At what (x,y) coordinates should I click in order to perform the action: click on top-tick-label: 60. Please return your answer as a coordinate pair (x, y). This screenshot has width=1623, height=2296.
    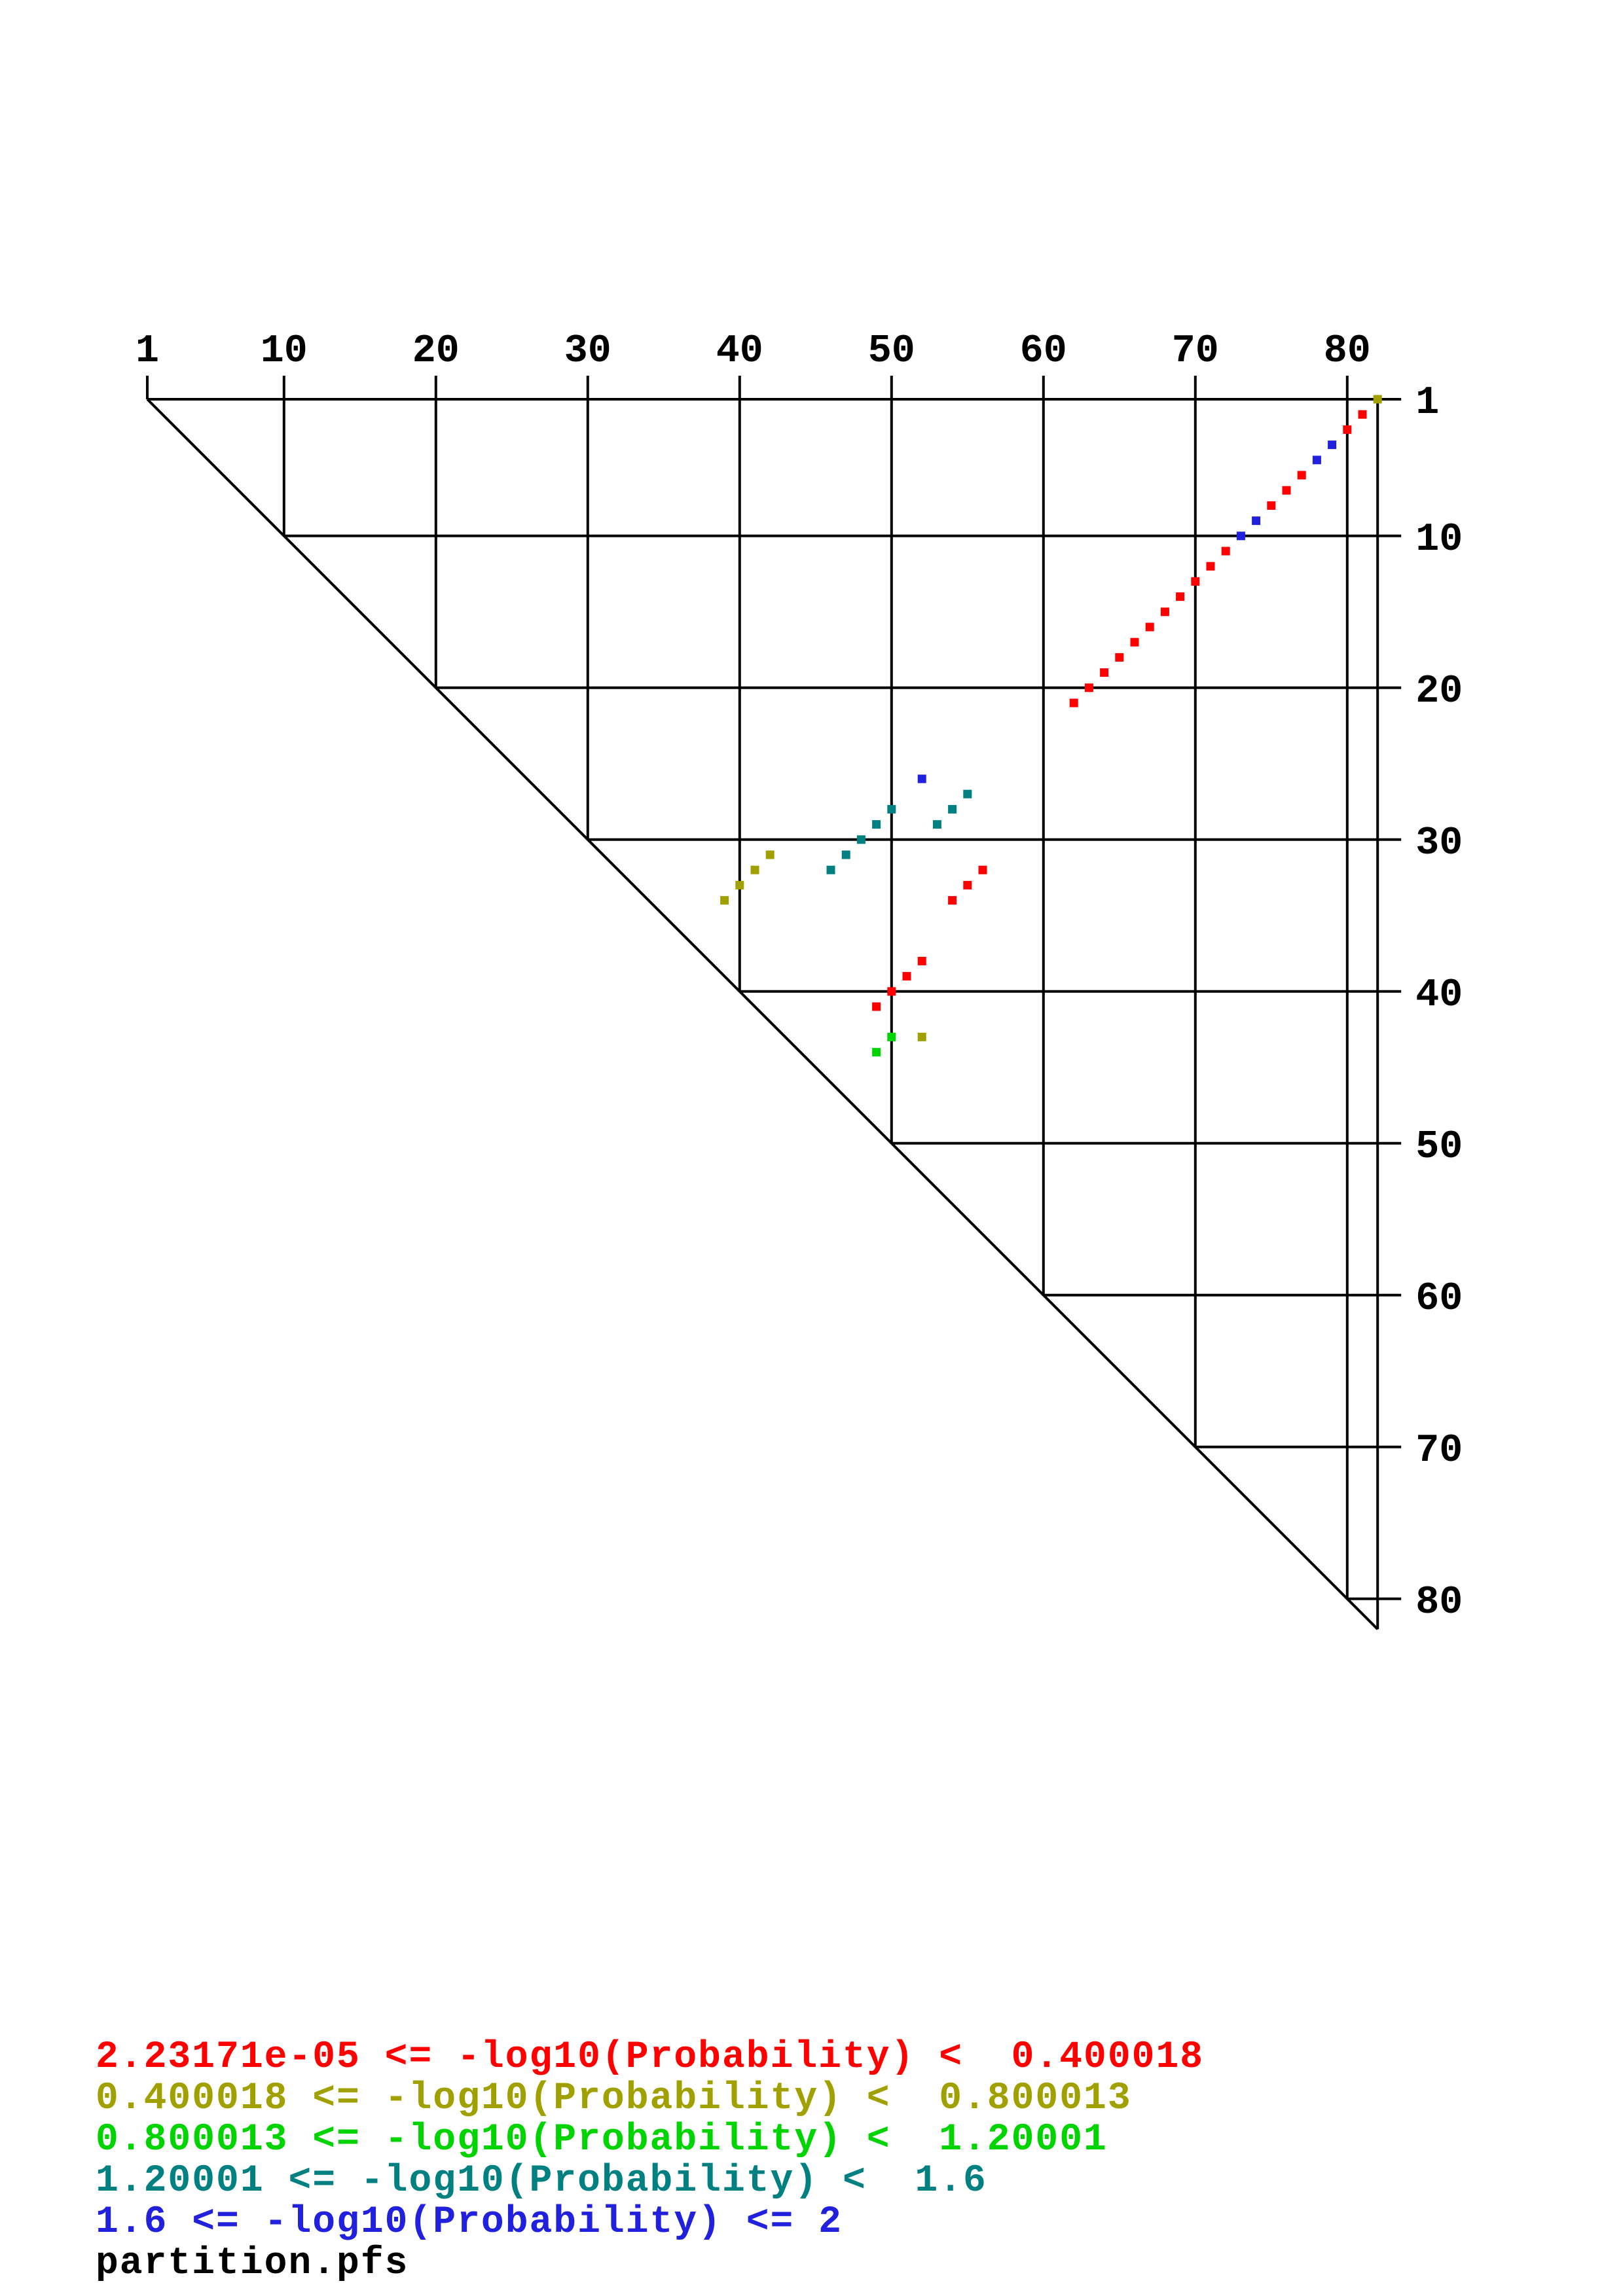
    Looking at the image, I should click on (1043, 351).